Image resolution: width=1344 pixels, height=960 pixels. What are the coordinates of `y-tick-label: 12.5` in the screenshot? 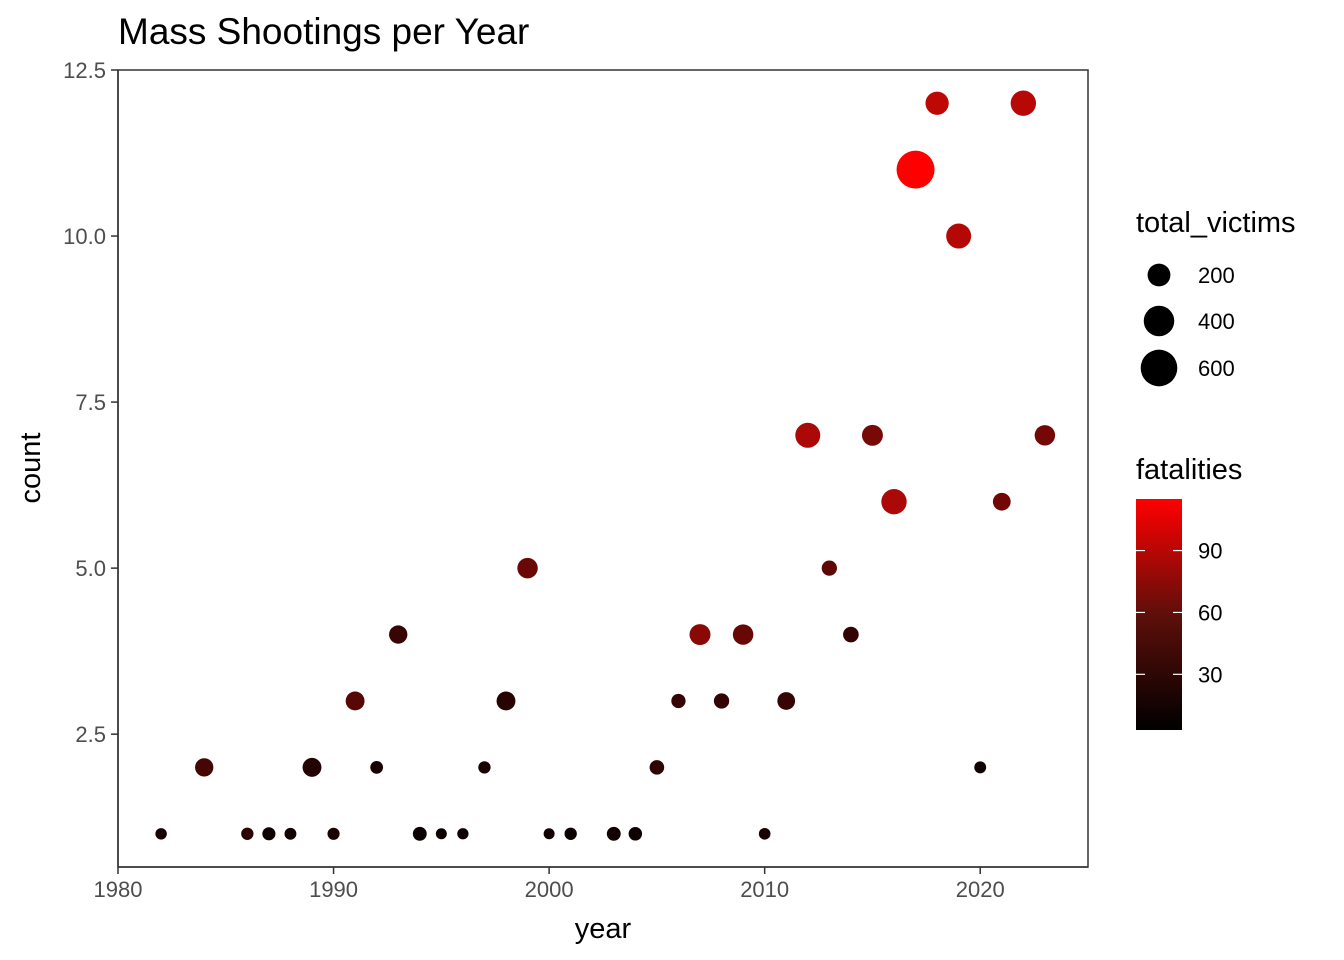 It's located at (84, 70).